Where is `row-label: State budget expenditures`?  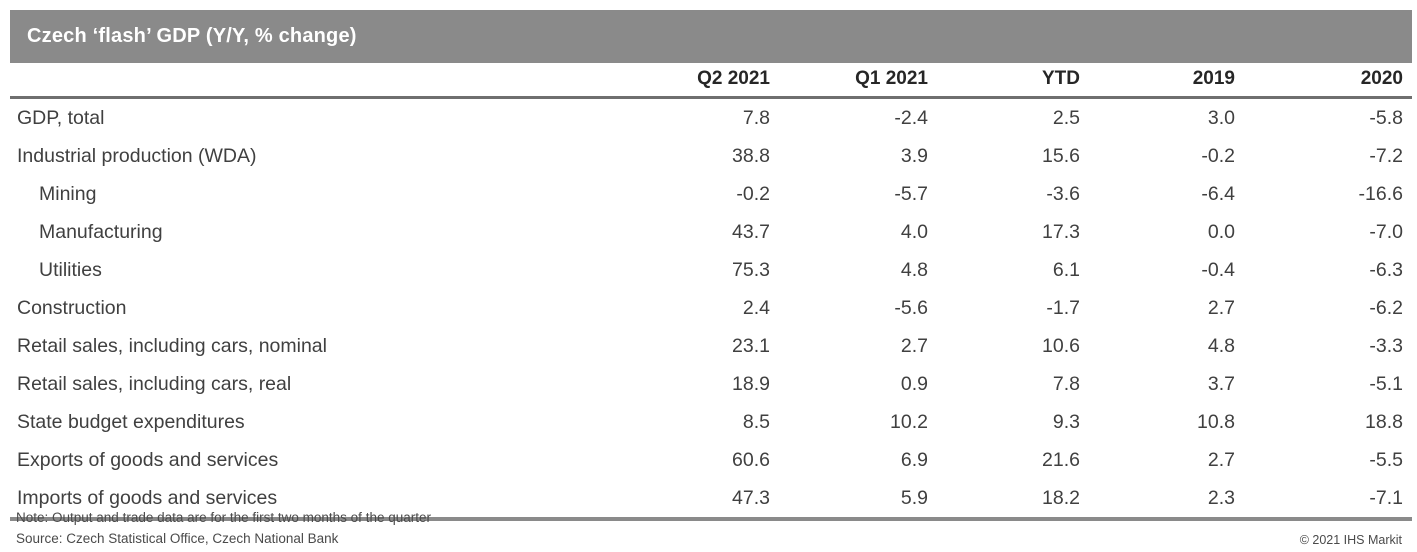 row-label: State budget expenditures is located at coordinates (131, 421).